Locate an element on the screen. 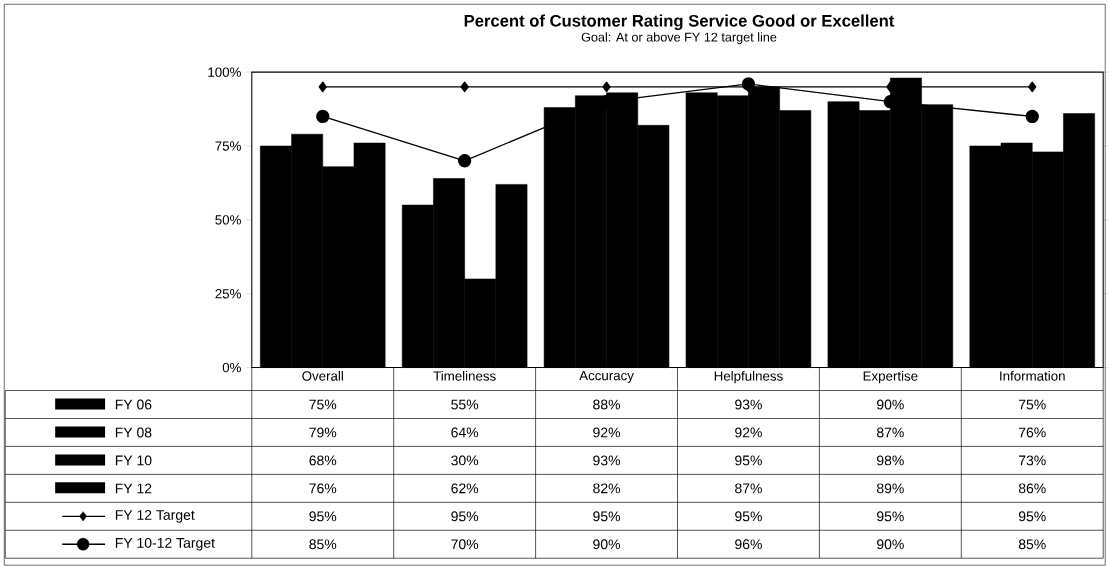 This screenshot has height=567, width=1109. y-tick-label: 25% is located at coordinates (228, 293).